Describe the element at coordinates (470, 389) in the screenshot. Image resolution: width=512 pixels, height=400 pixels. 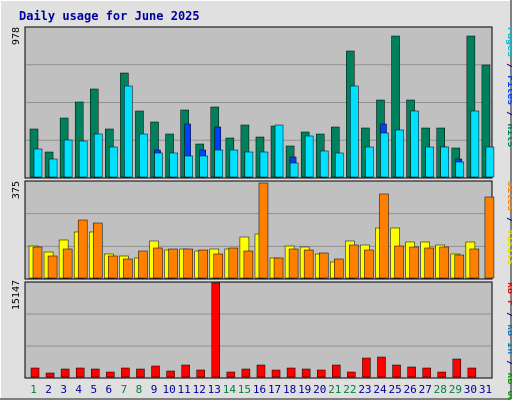
I see `day-label-30: 30` at that location.